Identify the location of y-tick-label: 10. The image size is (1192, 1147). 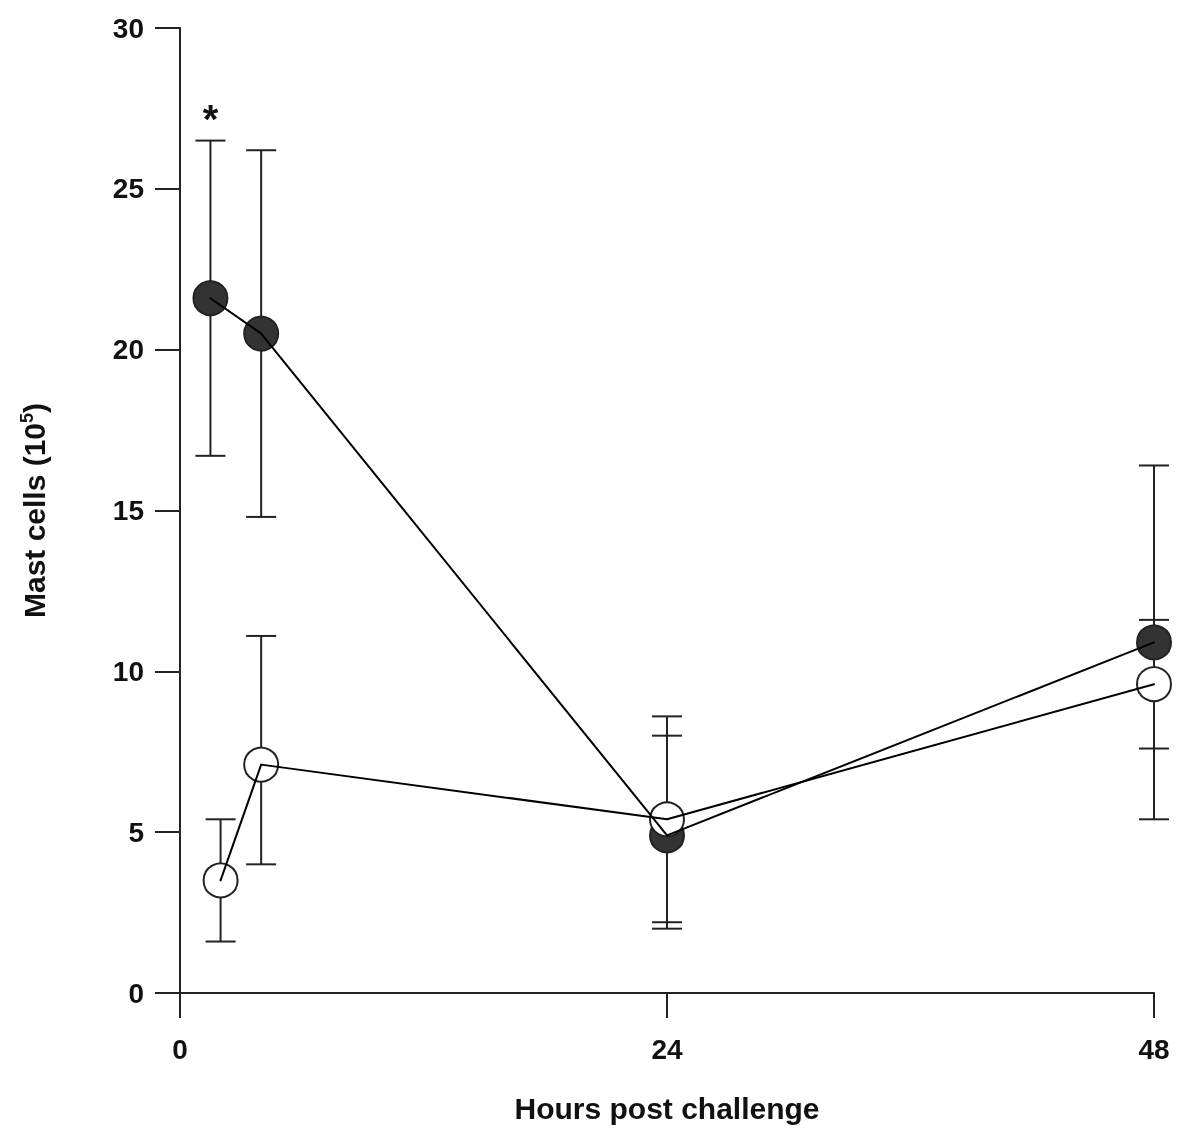
(128, 671).